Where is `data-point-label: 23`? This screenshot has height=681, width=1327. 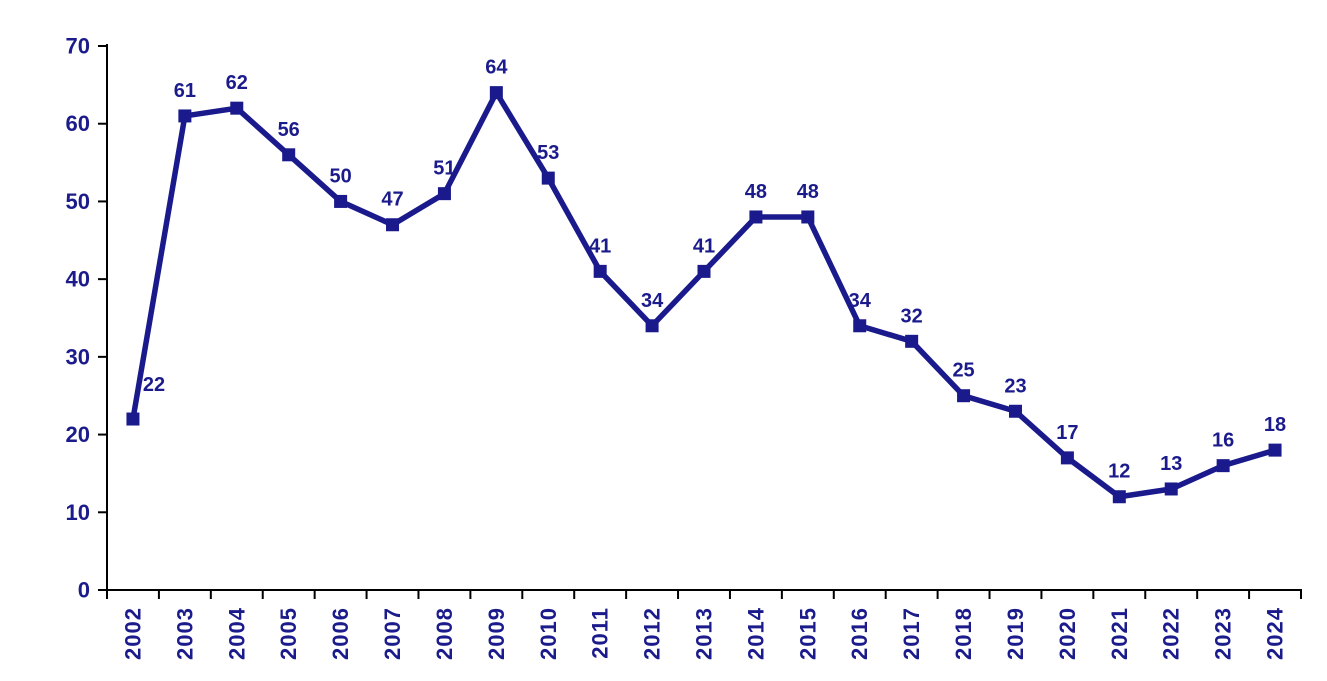
data-point-label: 23 is located at coordinates (1015, 386).